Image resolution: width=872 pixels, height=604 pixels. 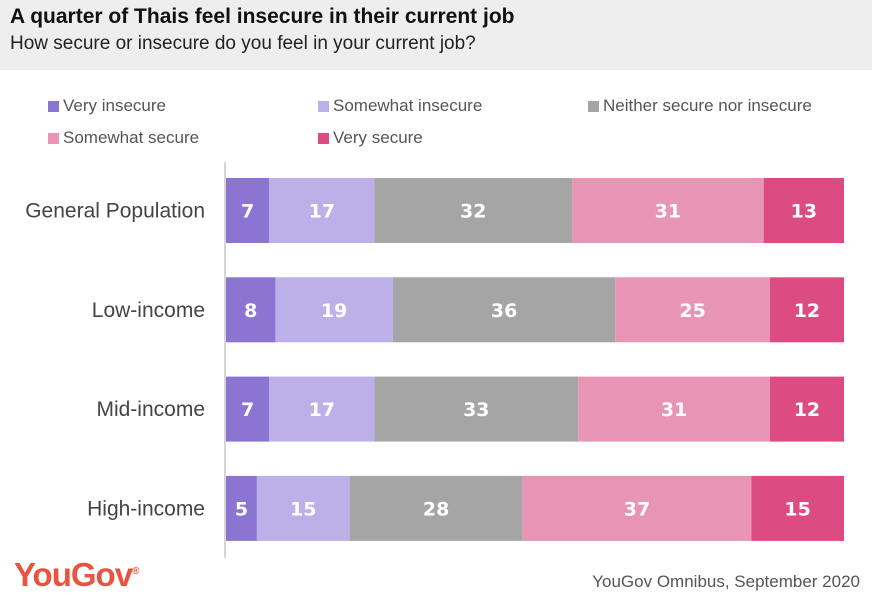 I want to click on bar-segment-general-population-very-insecure, so click(x=248, y=210).